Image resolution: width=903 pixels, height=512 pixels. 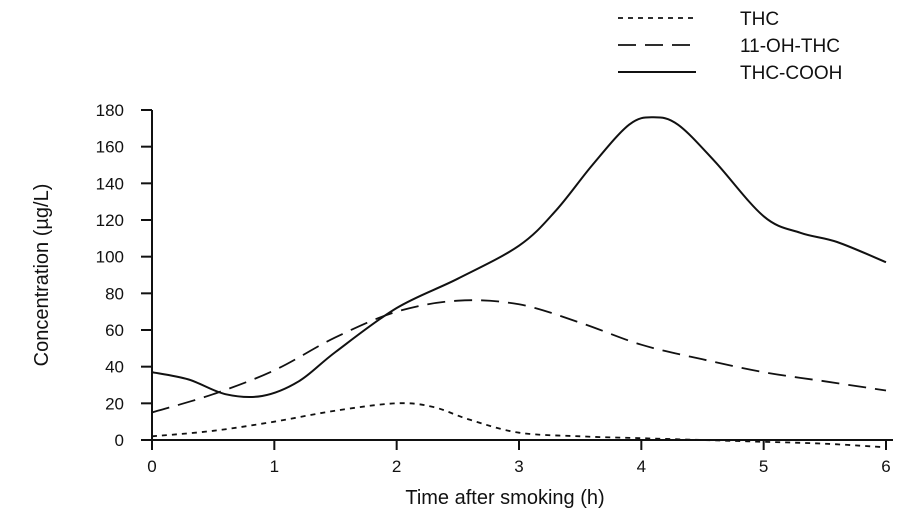 I want to click on x-tick-label: 4, so click(x=641, y=466).